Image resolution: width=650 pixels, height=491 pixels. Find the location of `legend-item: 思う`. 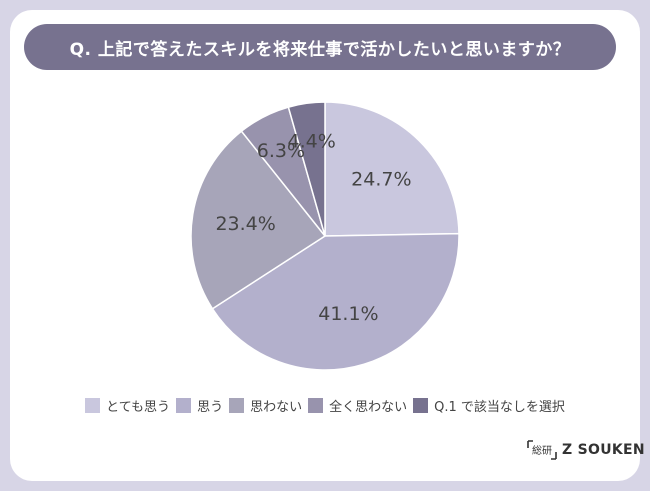

legend-item: 思う is located at coordinates (199, 405).